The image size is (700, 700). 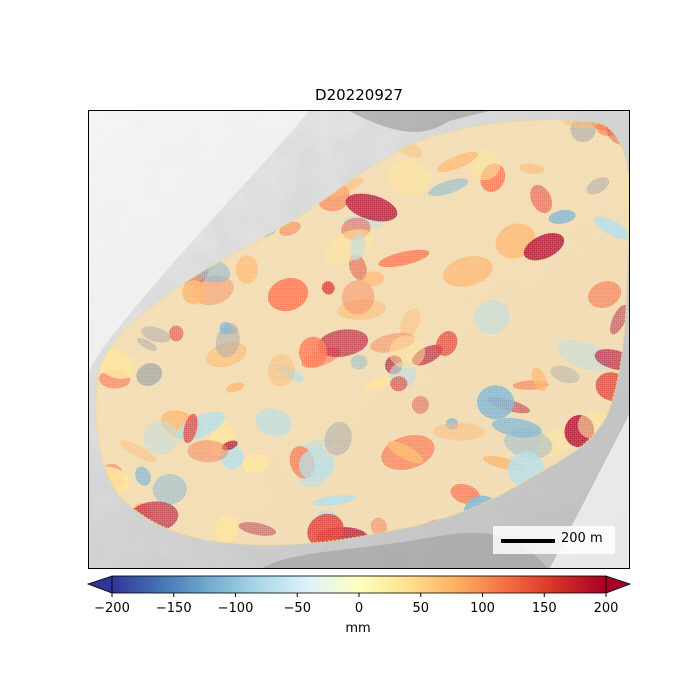 What do you see at coordinates (606, 608) in the screenshot?
I see `colorbar-tick-label: 200` at bounding box center [606, 608].